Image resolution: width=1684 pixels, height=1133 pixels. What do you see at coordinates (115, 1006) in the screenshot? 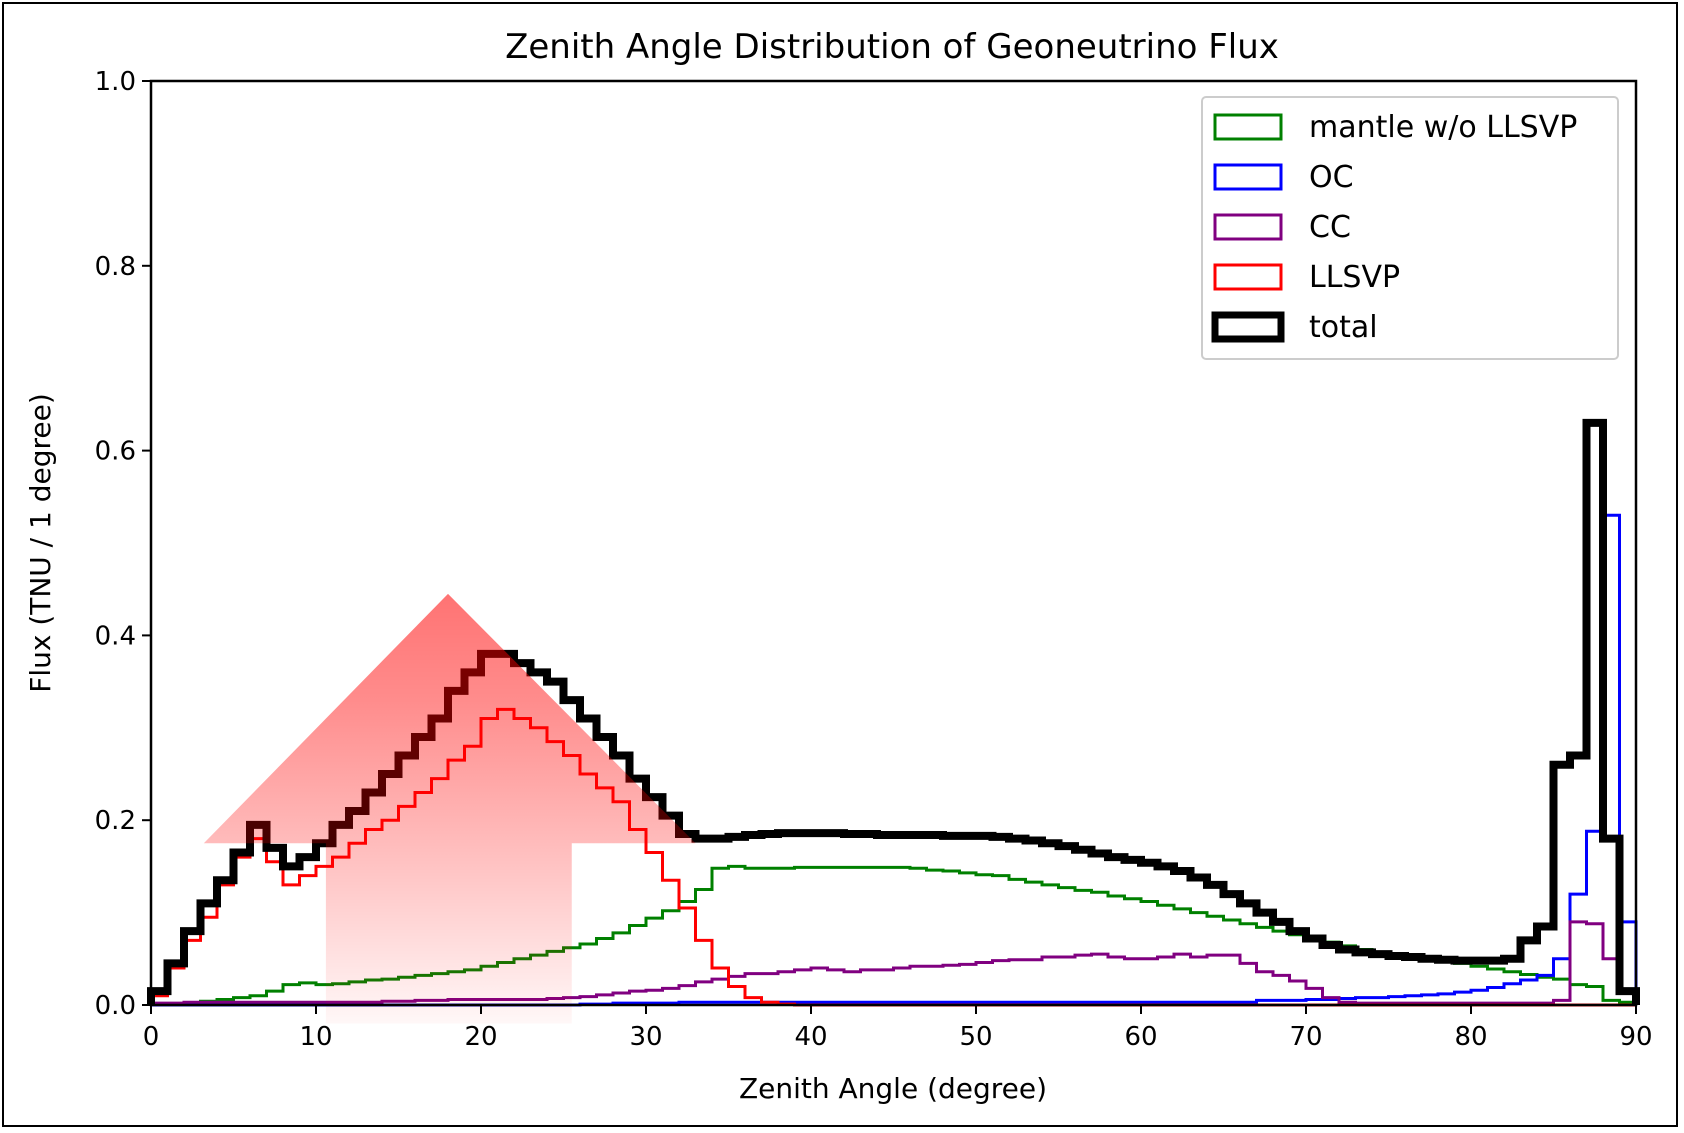
I see `y-tick-label: 0.0` at bounding box center [115, 1006].